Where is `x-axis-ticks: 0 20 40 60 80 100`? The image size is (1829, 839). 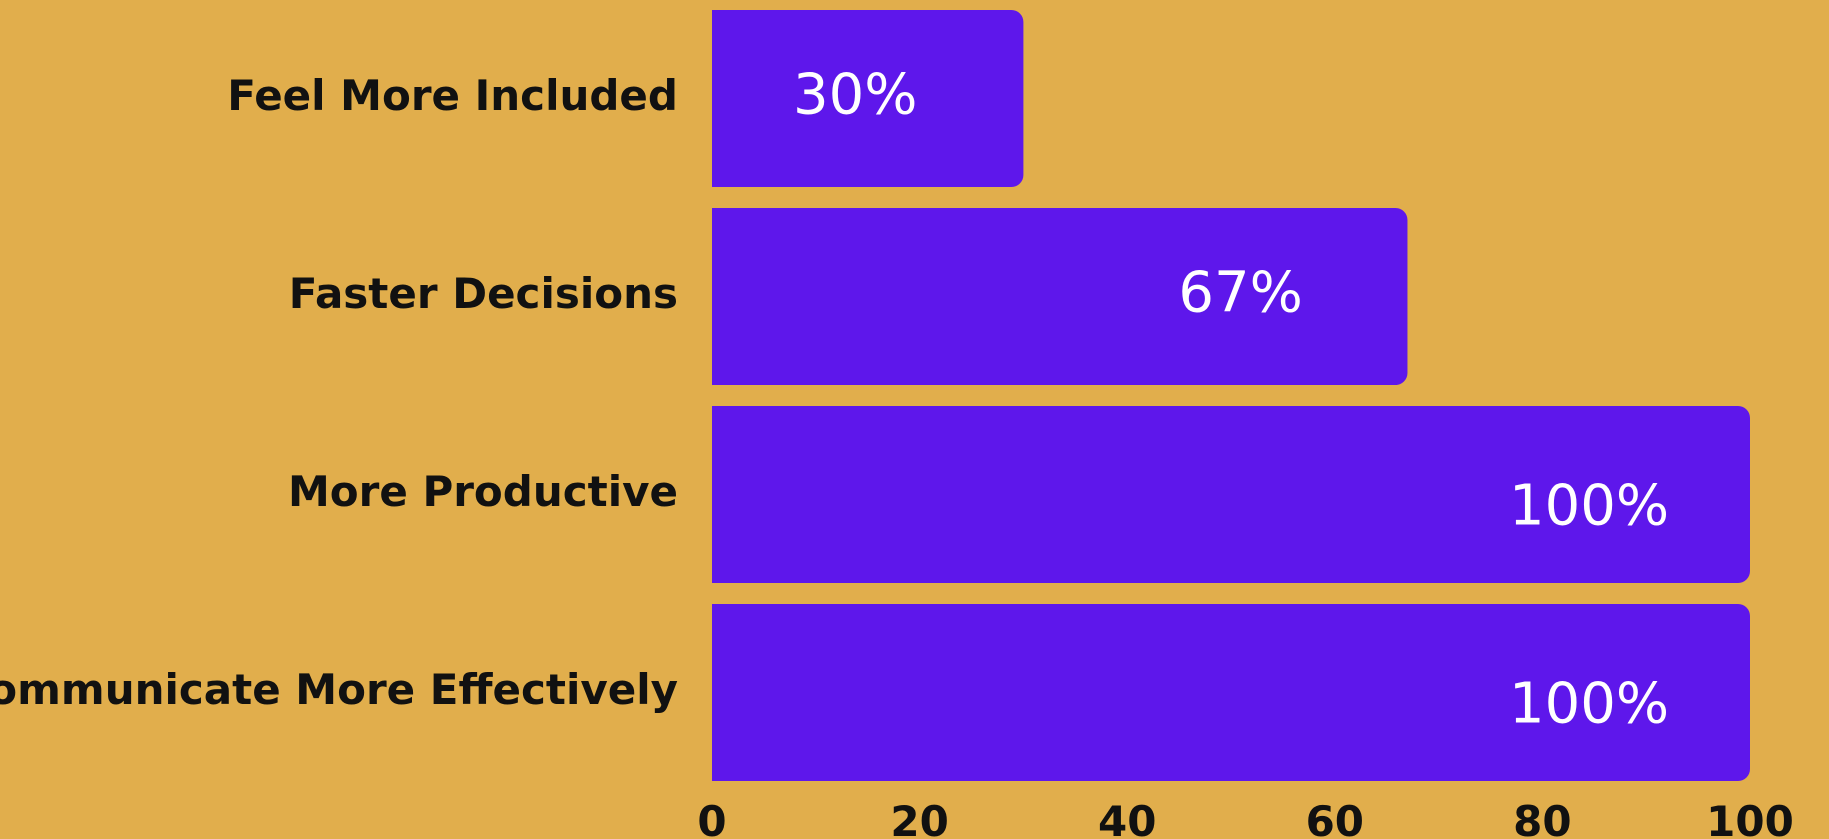 x-axis-ticks: 0 20 40 60 80 100 is located at coordinates (1245, 818).